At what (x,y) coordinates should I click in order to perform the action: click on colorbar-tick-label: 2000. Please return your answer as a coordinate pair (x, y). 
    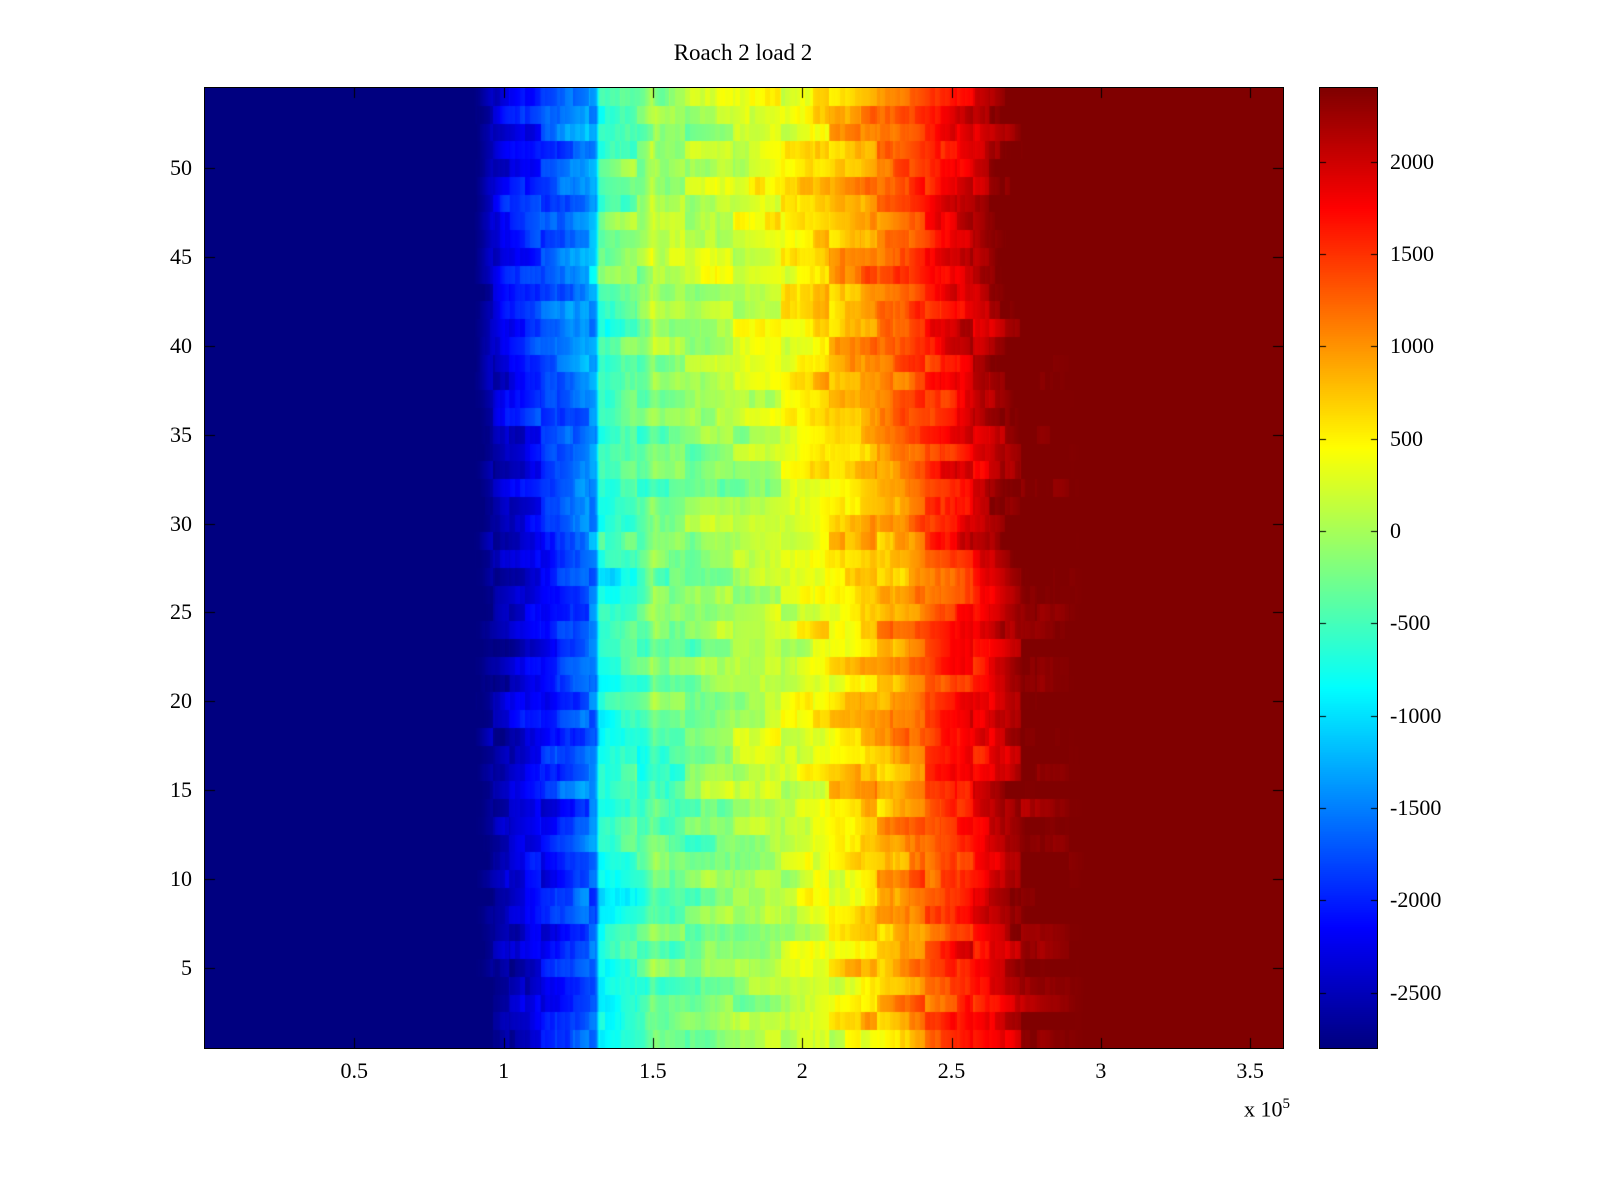
    Looking at the image, I should click on (1412, 161).